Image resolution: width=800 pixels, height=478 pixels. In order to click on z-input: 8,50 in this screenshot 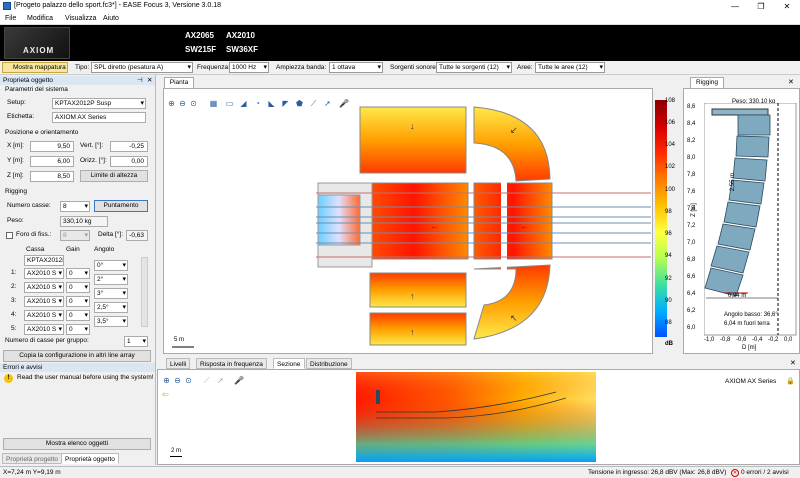, I will do `click(52, 176)`.